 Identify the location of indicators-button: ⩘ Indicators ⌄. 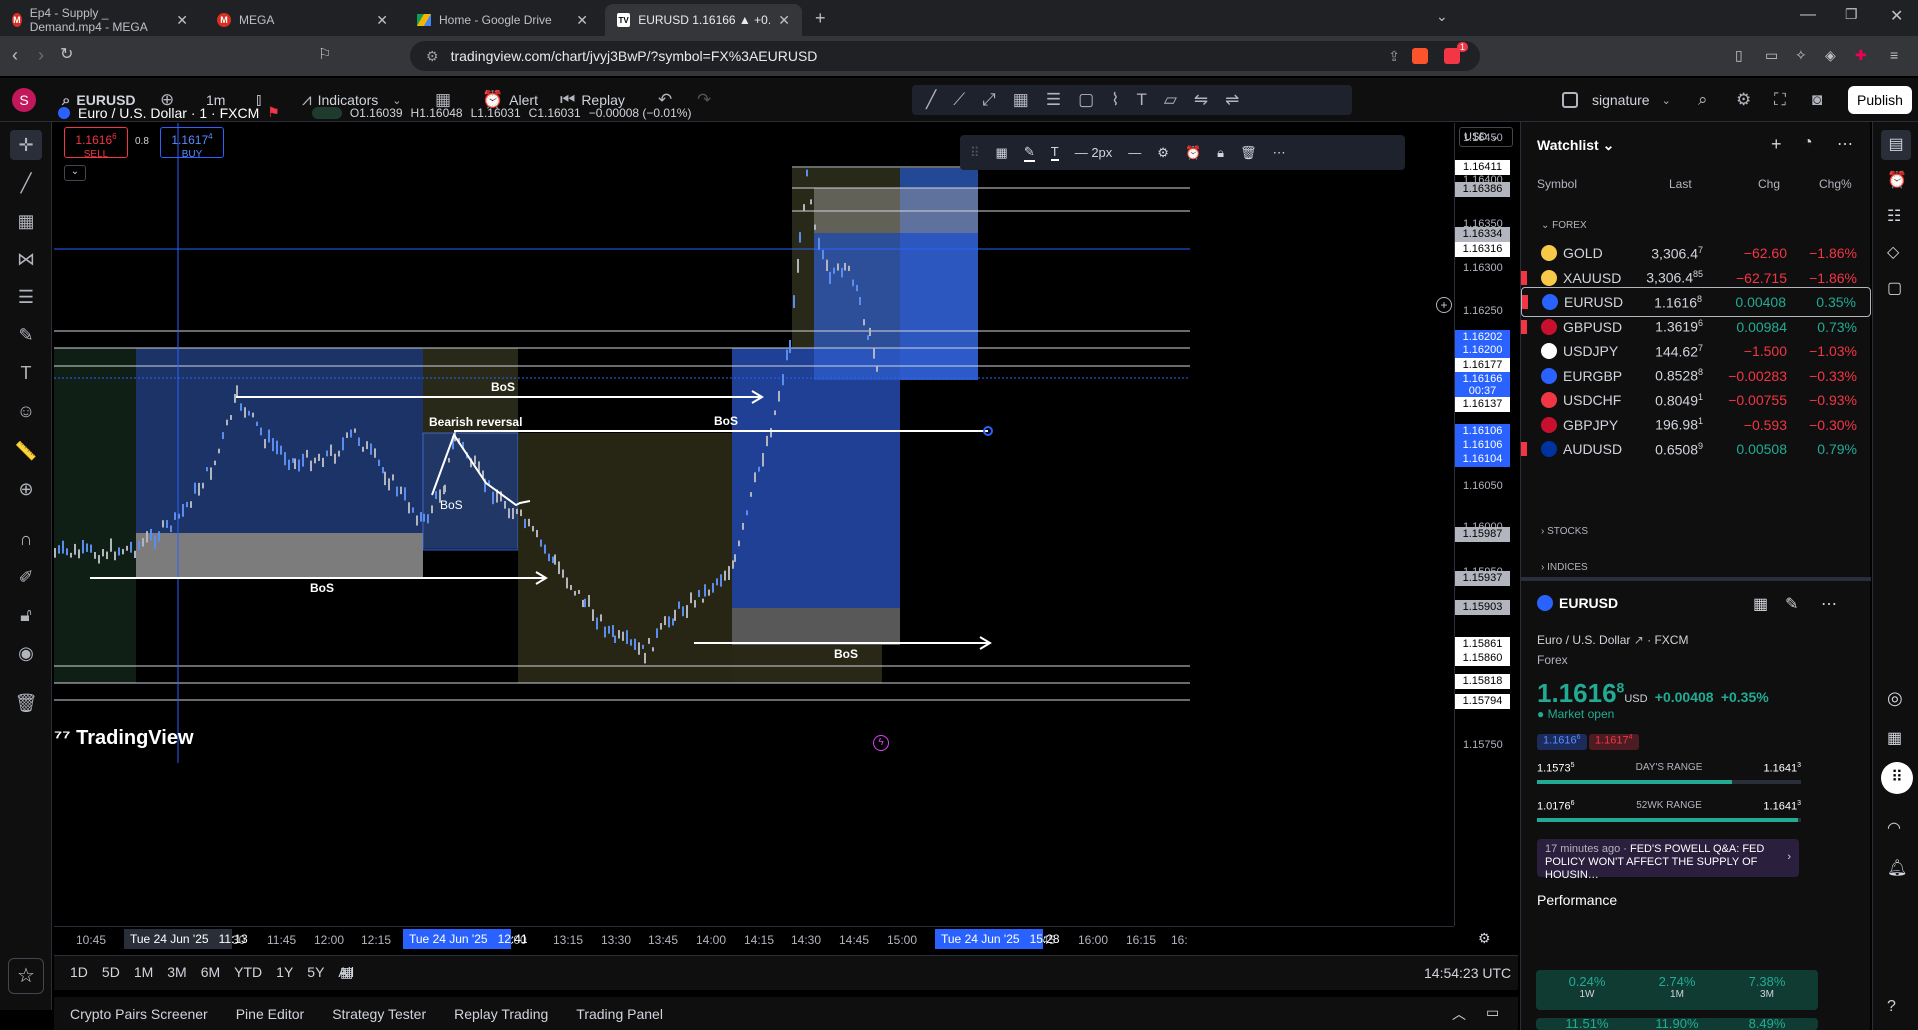
(352, 99).